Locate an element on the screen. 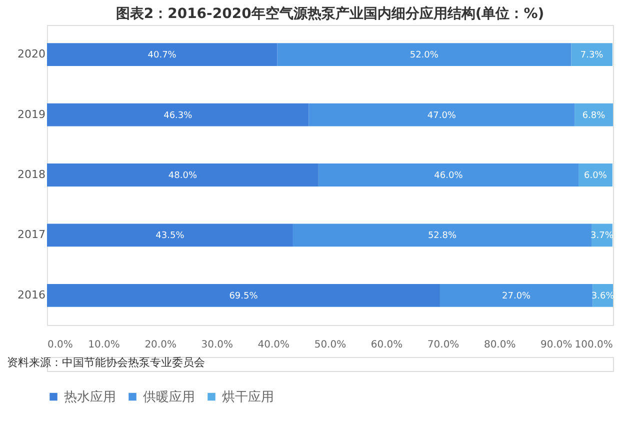 The image size is (640, 429). data-label: 43.5% is located at coordinates (170, 236).